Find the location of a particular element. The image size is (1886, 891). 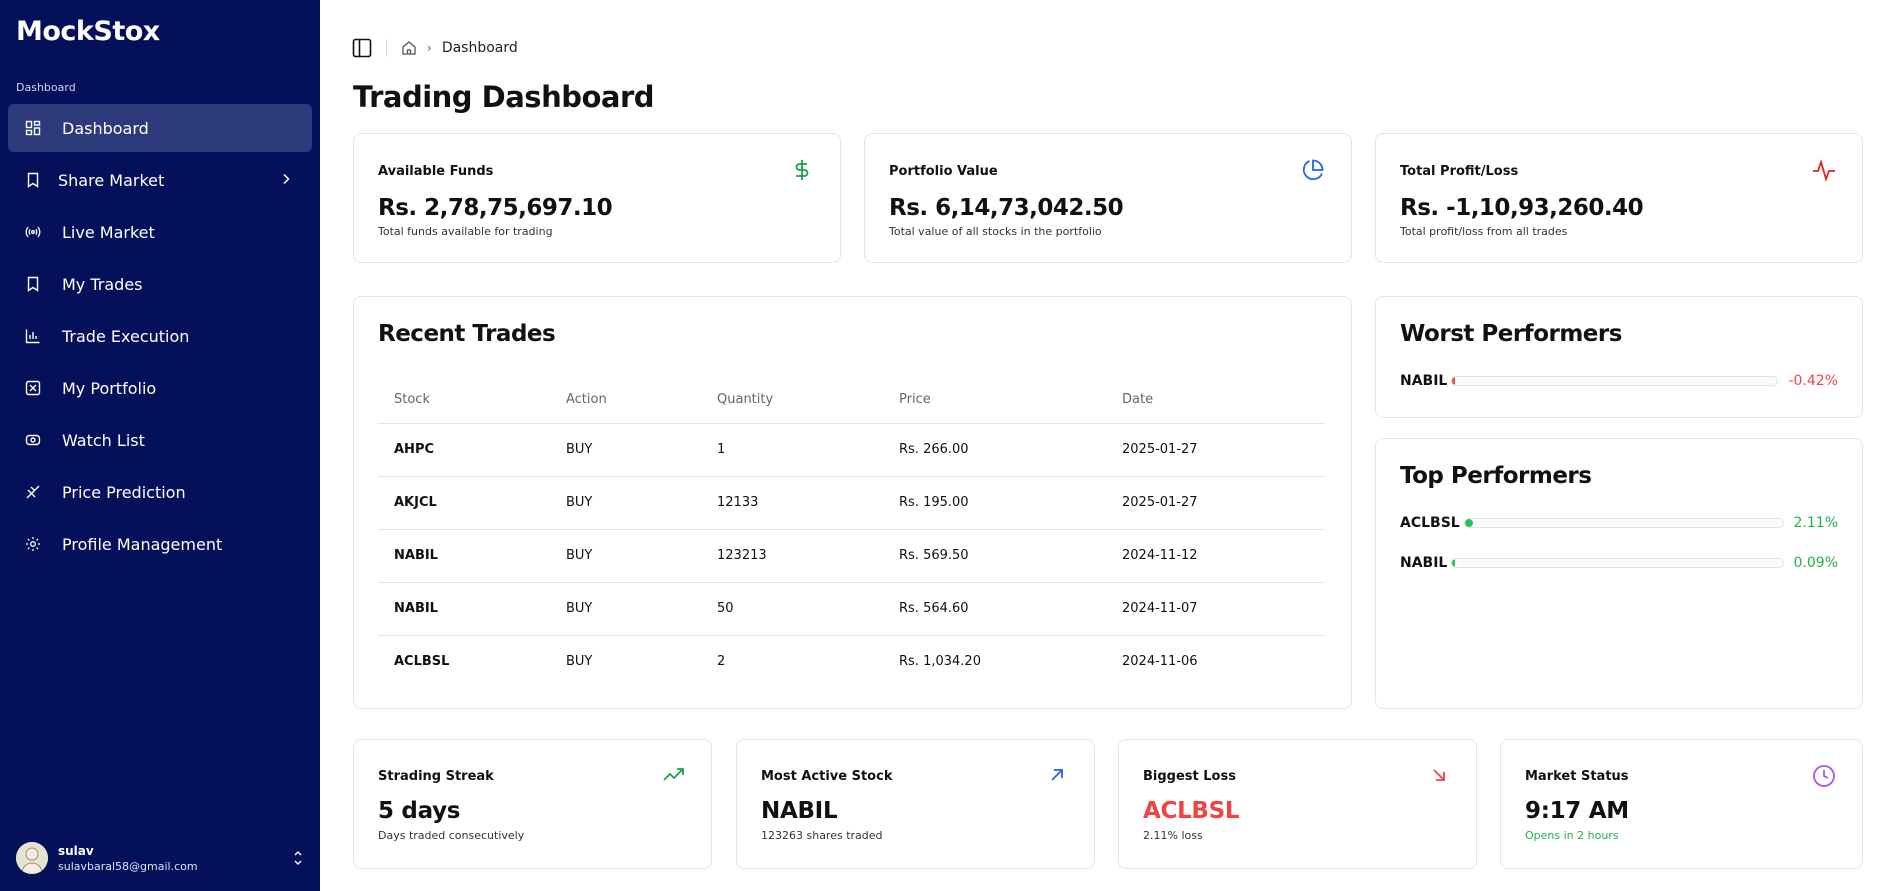

performer-row: NABIL 0.09% is located at coordinates (1619, 563).